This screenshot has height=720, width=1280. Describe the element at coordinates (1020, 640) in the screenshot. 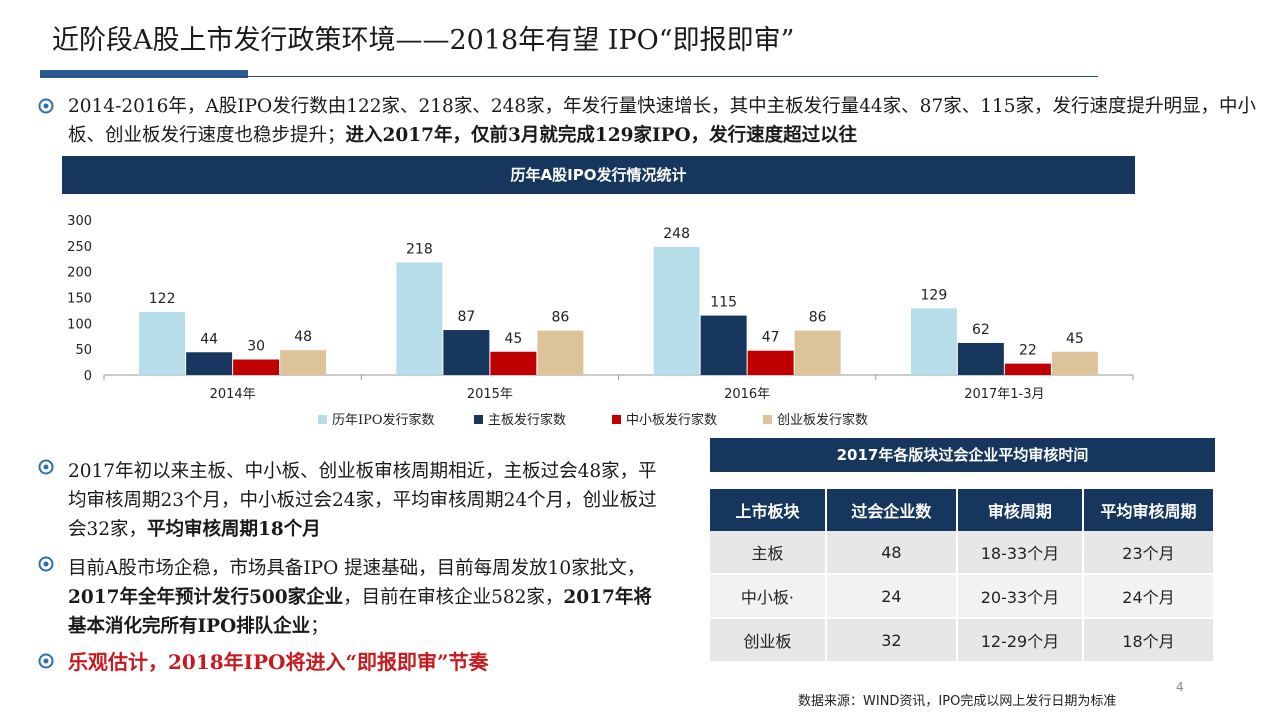

I see `table-cell: 12-29个月` at that location.